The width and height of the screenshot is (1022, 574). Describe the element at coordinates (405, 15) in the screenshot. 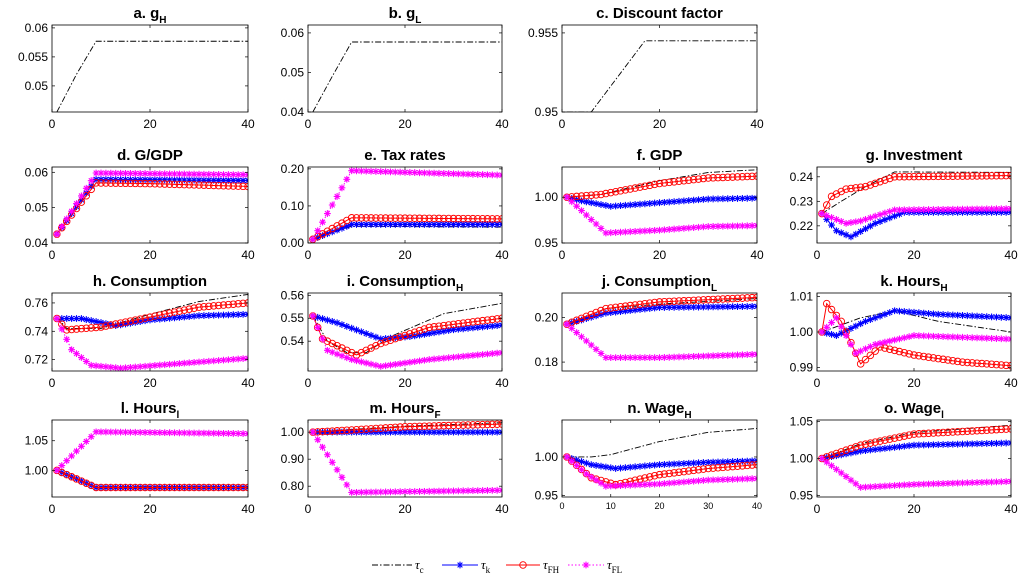

I see `panel-title-b: b. gL` at that location.